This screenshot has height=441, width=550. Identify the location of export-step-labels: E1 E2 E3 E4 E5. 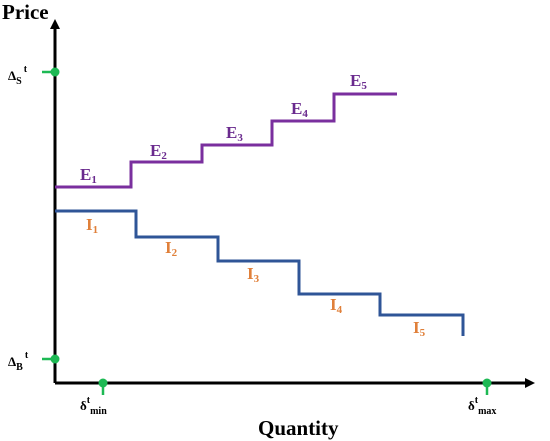
(223, 128).